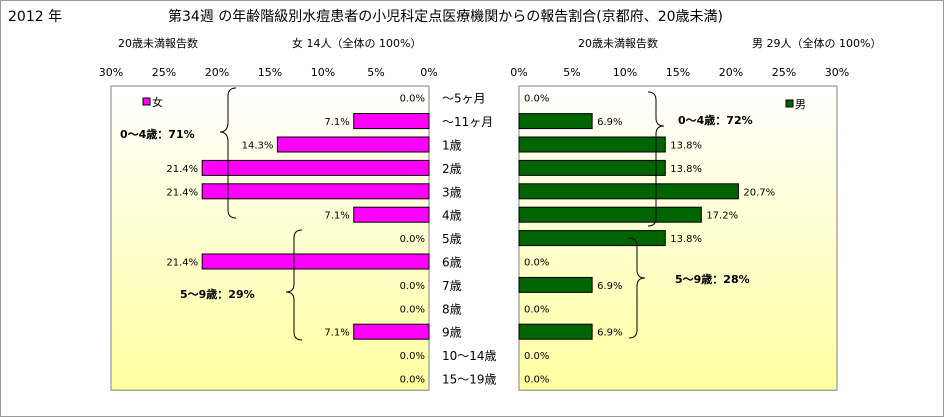 This screenshot has height=417, width=944. I want to click on male-data-label: 17.2%, so click(722, 216).